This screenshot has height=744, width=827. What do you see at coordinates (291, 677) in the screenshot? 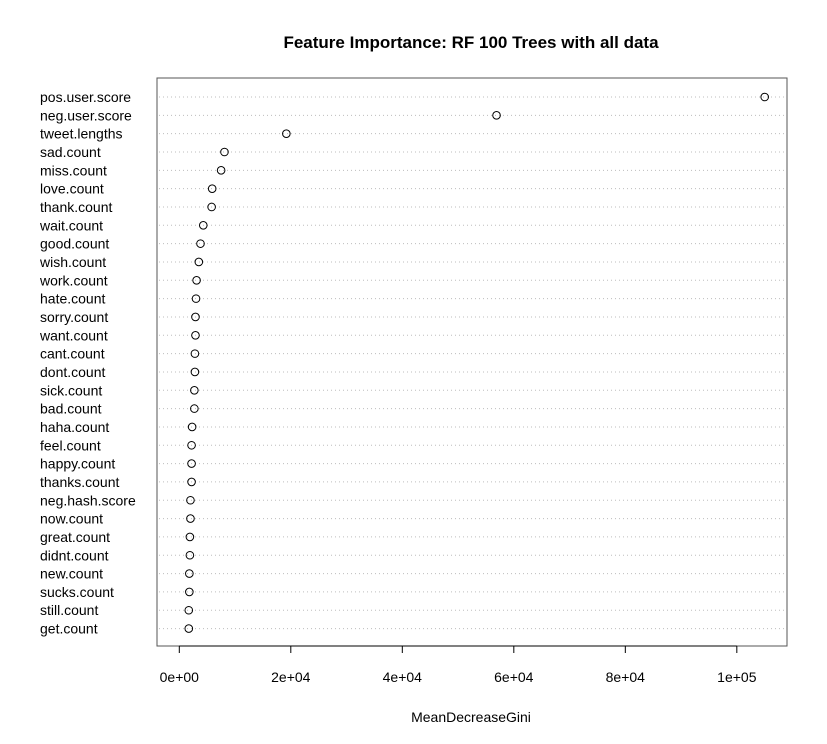
I see `x-tick-label: 2e+04` at bounding box center [291, 677].